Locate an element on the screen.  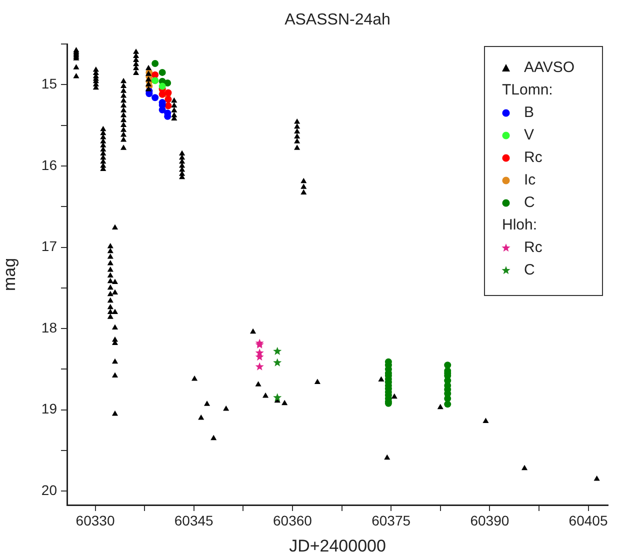
legend-label: Ic is located at coordinates (530, 180).